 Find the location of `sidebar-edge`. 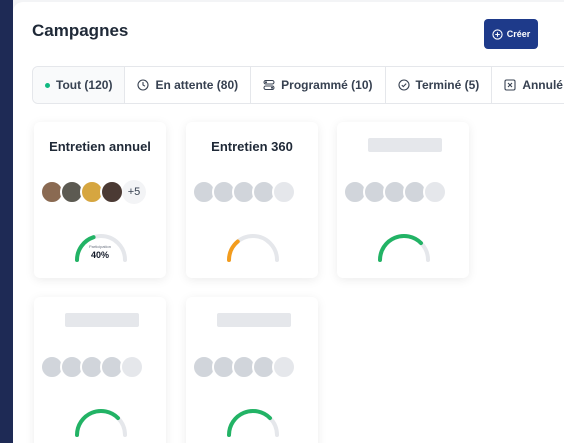

sidebar-edge is located at coordinates (6, 221).